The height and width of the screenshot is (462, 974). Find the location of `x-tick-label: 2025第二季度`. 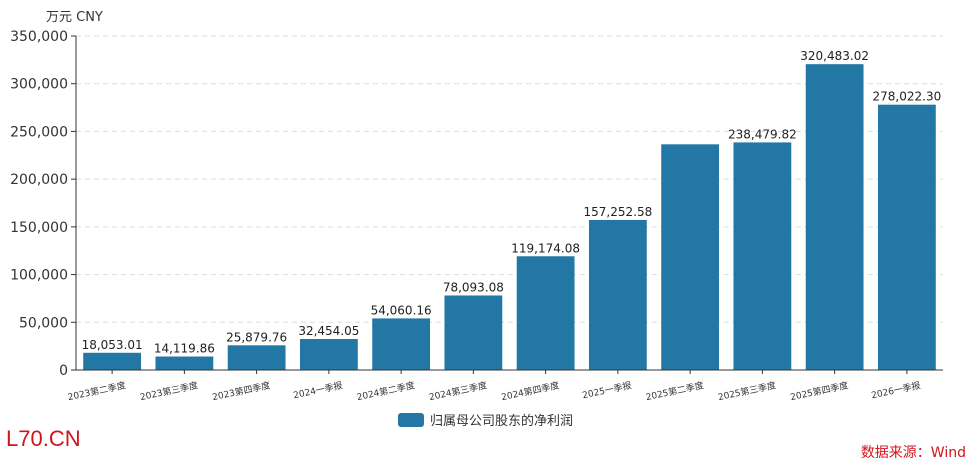

x-tick-label: 2025第二季度 is located at coordinates (675, 391).